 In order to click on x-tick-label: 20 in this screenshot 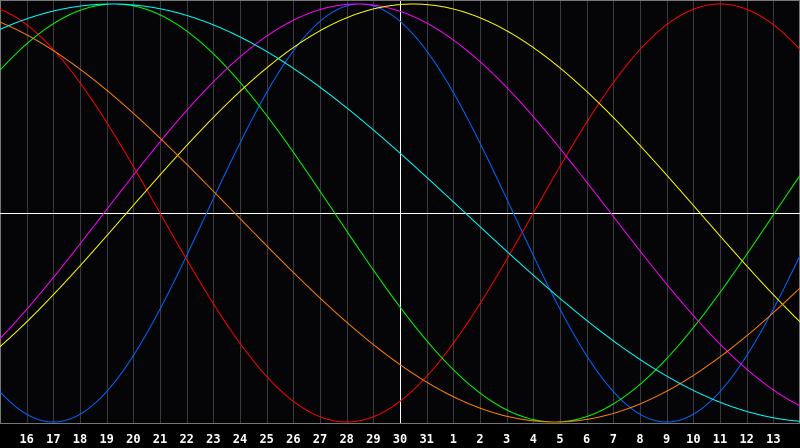, I will do `click(133, 439)`.